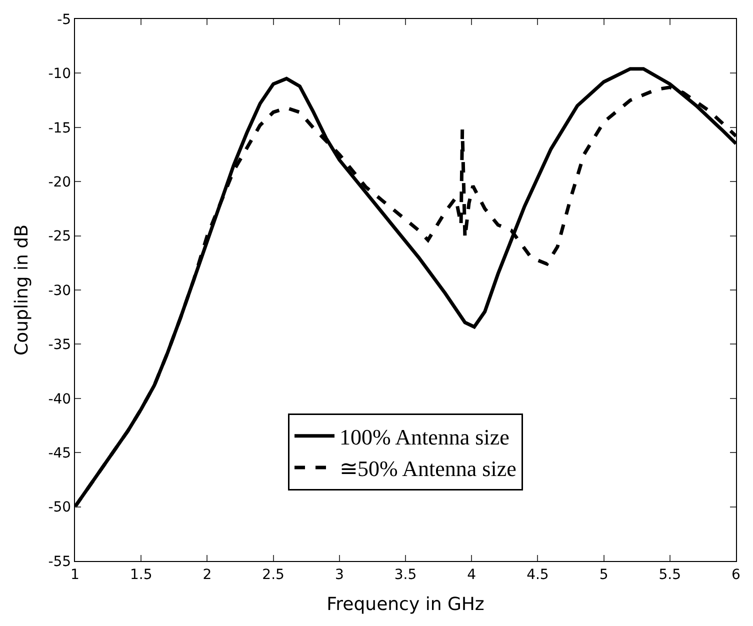  Describe the element at coordinates (670, 574) in the screenshot. I see `x-tick-label: 5.5` at that location.